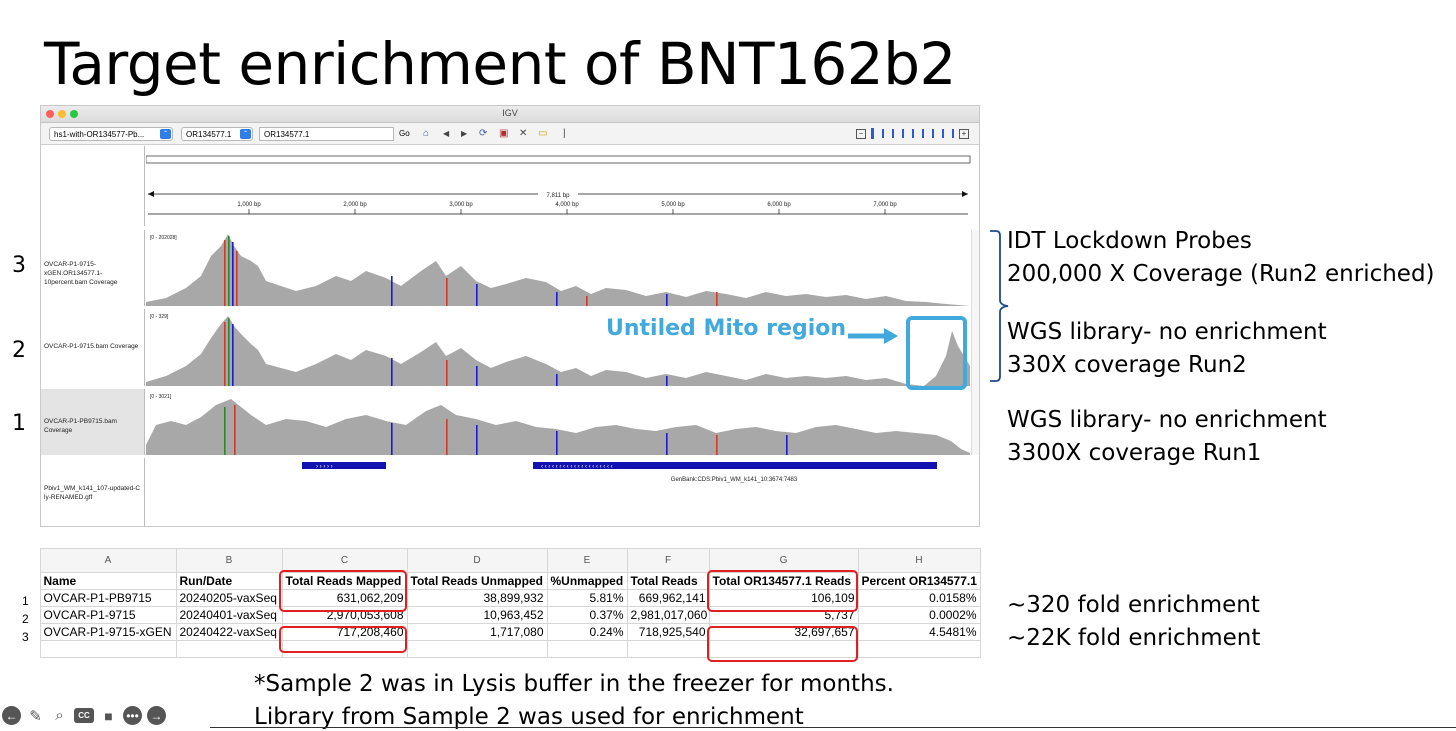 This screenshot has height=731, width=1456. What do you see at coordinates (668, 560) in the screenshot?
I see `col-letter: F` at bounding box center [668, 560].